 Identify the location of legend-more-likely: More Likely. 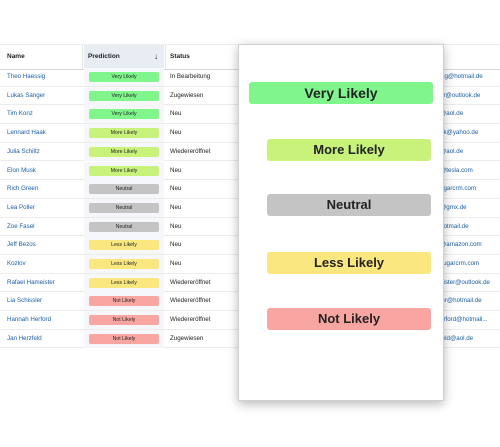
(349, 150).